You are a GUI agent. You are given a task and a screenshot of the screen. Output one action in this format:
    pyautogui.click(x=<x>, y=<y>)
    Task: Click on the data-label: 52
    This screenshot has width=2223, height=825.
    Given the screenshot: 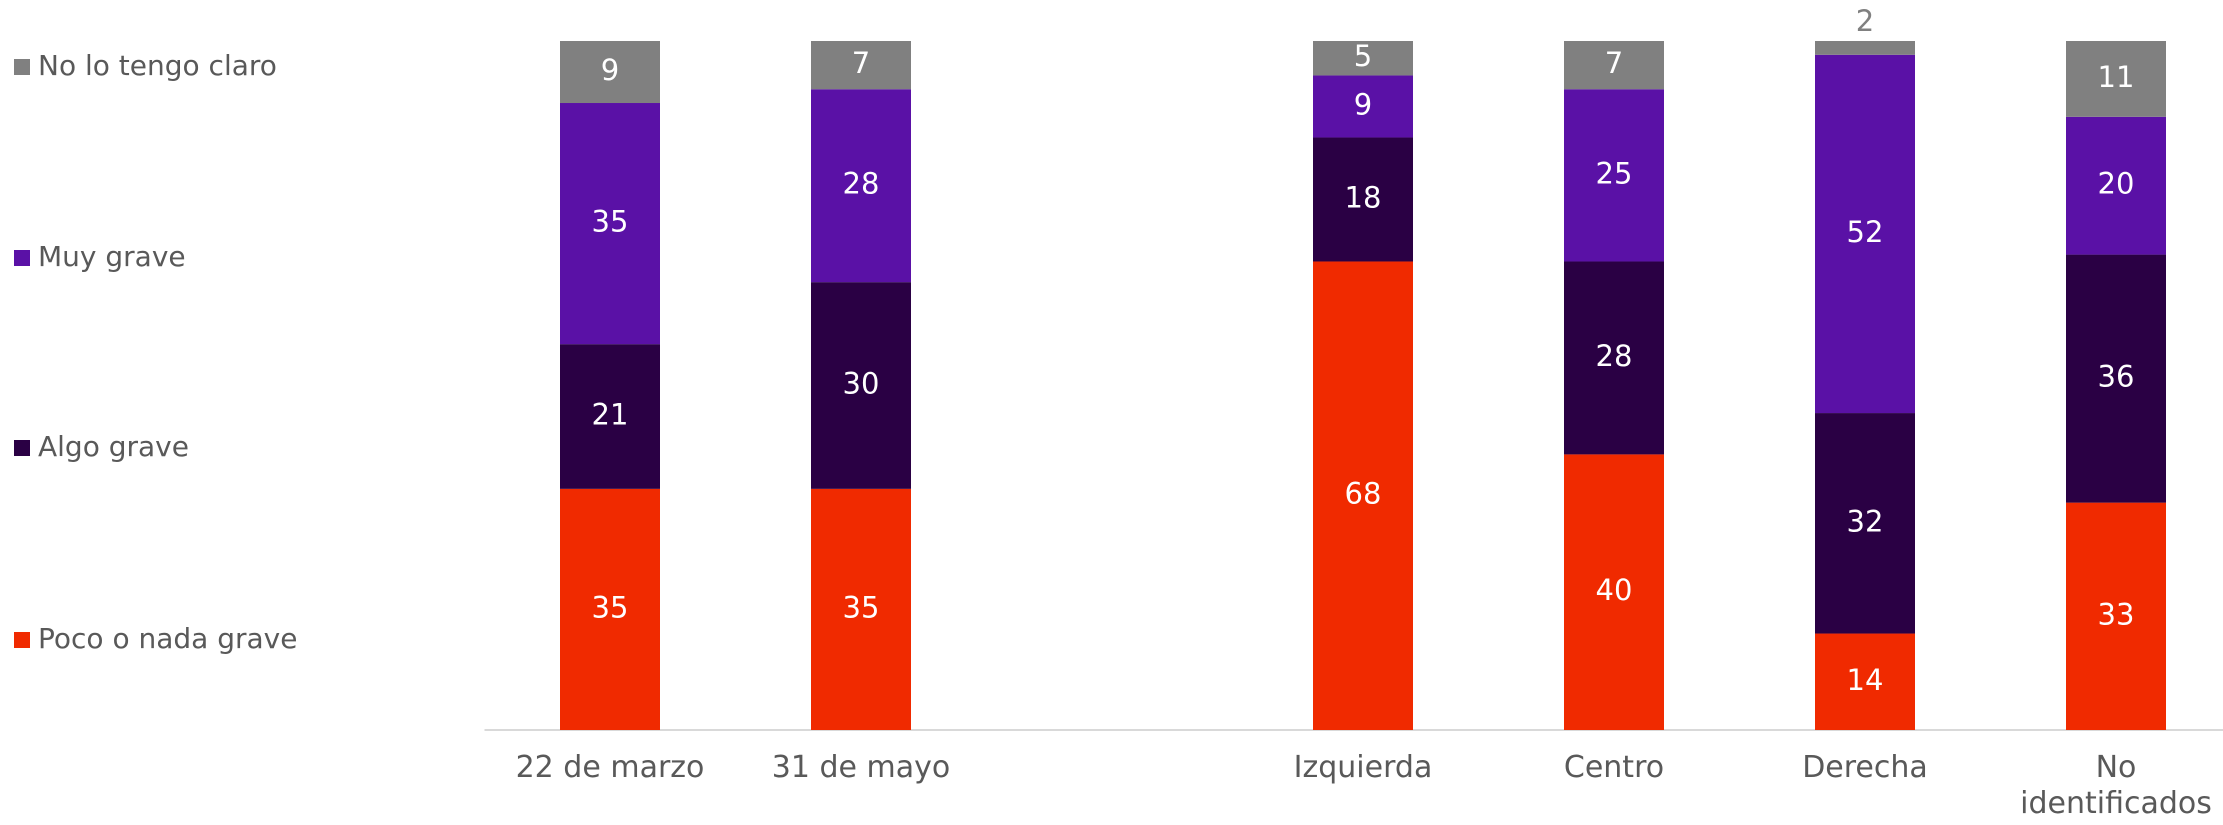 What is the action you would take?
    pyautogui.click(x=1865, y=232)
    